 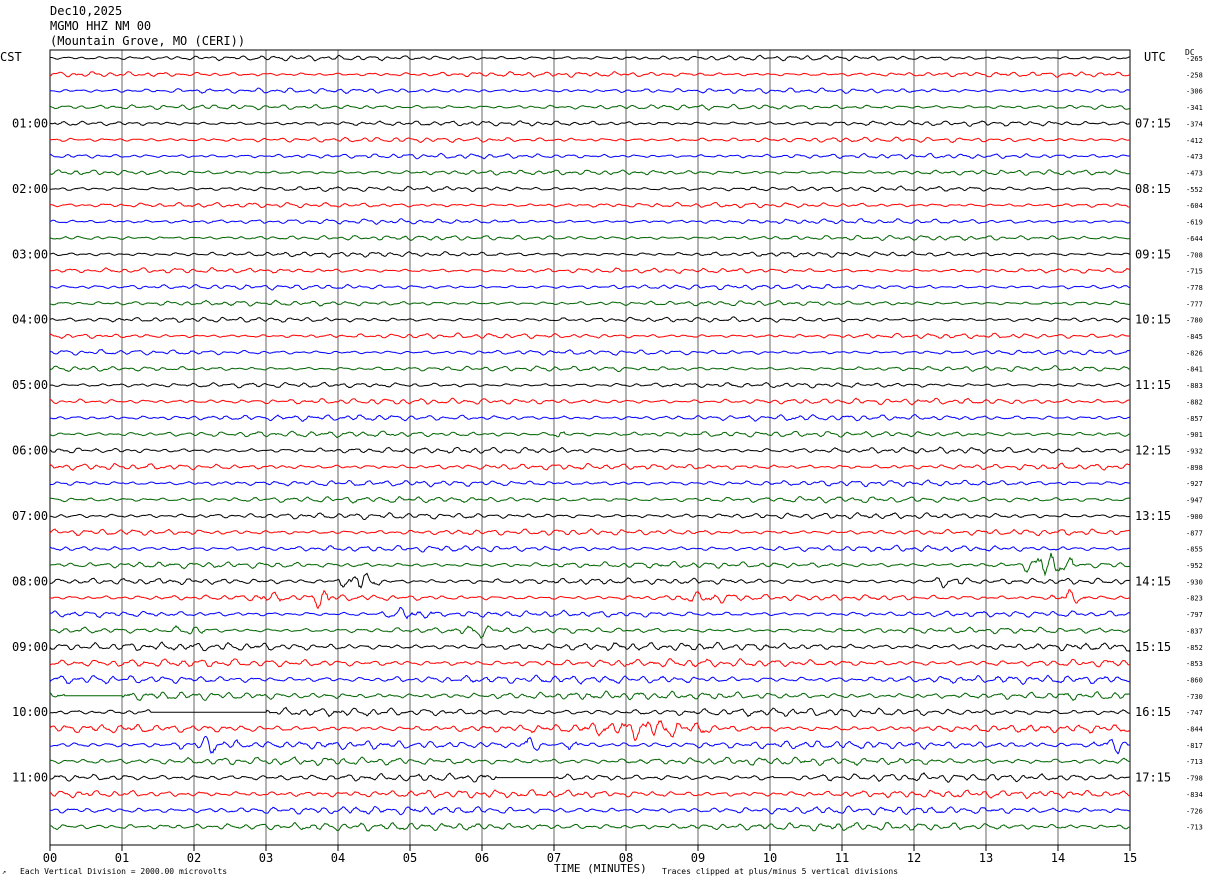 I want to click on left-hour-label: 01:00, so click(x=30, y=123).